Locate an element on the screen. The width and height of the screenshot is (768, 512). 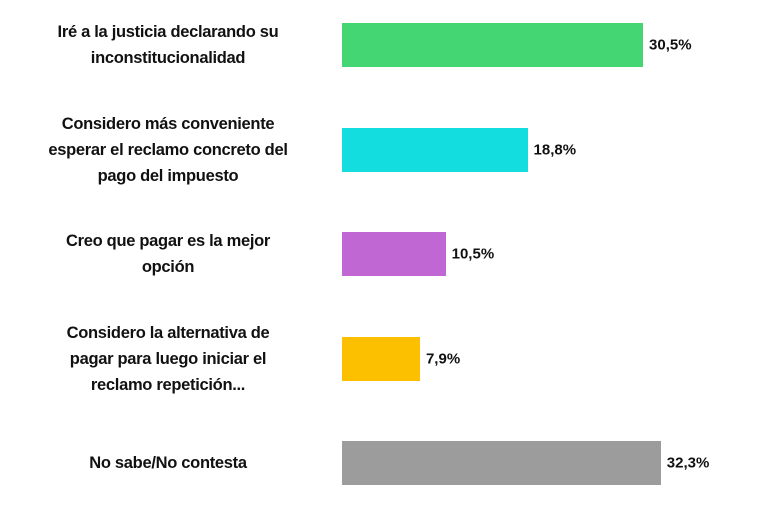
category-label-line: Creo que pagar es la mejor is located at coordinates (168, 241).